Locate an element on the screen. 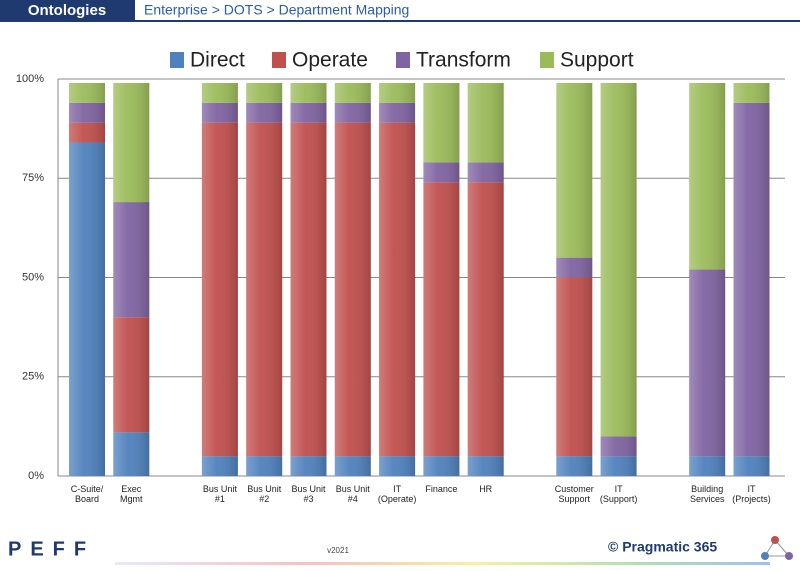 The image size is (800, 571). breadcrumb: Enterprise > DOTS > Department Mapping is located at coordinates (276, 10).